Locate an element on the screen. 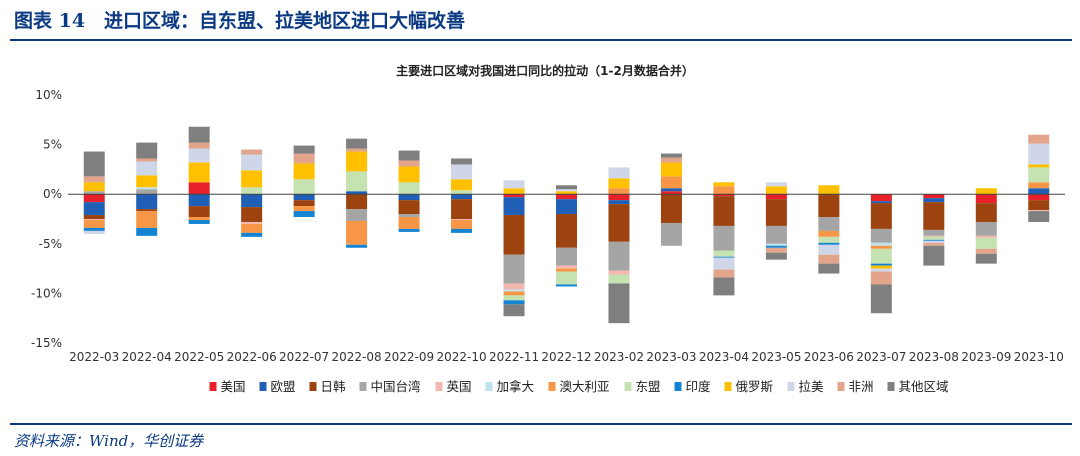  y-tick-label: 0% is located at coordinates (52, 194).